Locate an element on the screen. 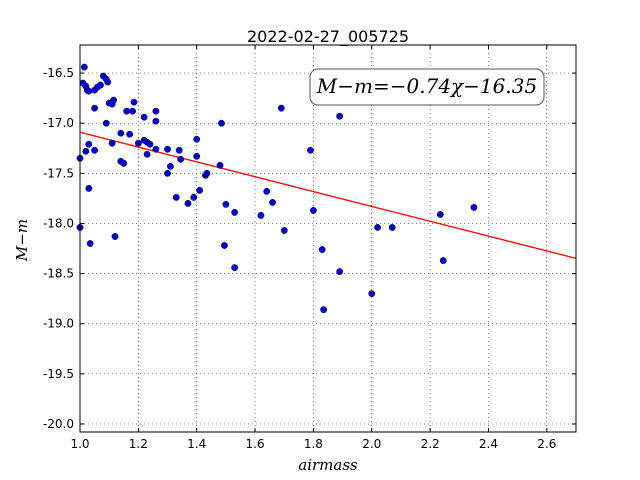  x-tick-label: 1.0 is located at coordinates (79, 444).